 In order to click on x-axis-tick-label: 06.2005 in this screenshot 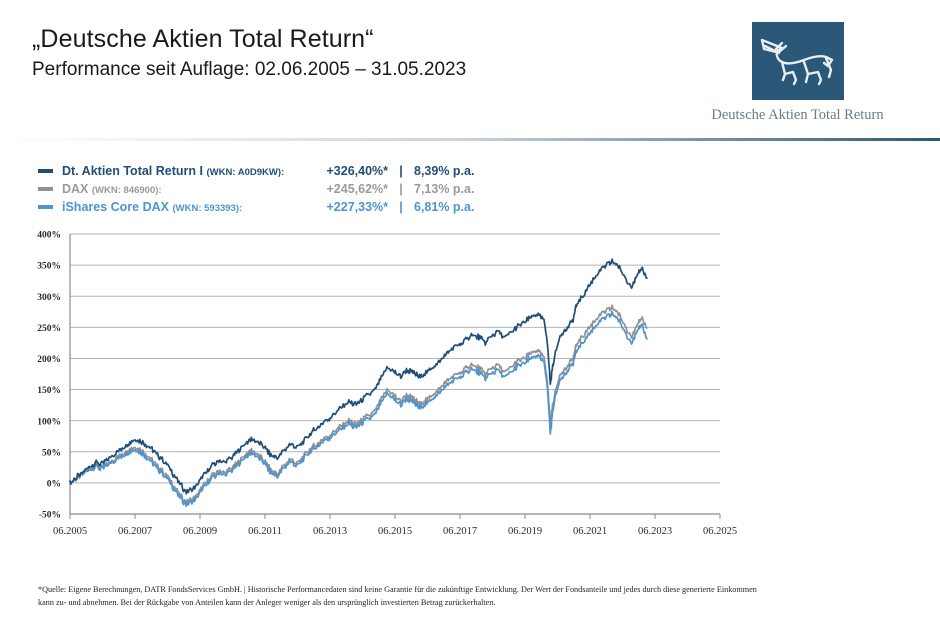, I will do `click(70, 531)`.